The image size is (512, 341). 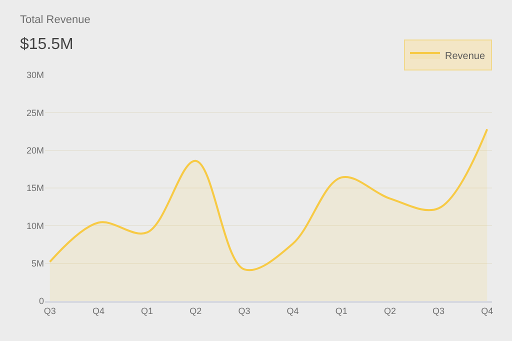 What do you see at coordinates (55, 20) in the screenshot?
I see `chart-title: Total Revenue` at bounding box center [55, 20].